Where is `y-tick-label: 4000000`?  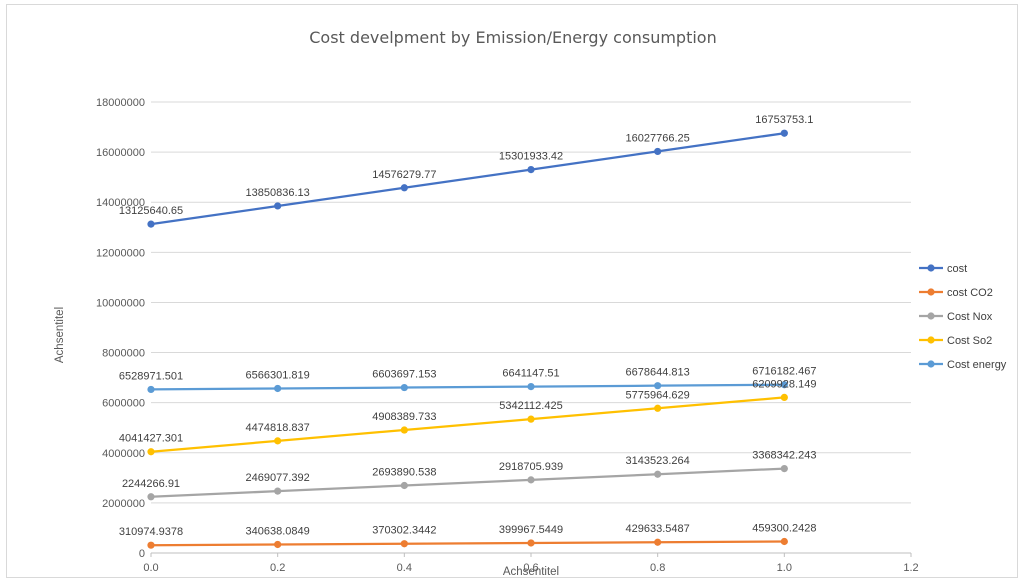
y-tick-label: 4000000 is located at coordinates (123, 454).